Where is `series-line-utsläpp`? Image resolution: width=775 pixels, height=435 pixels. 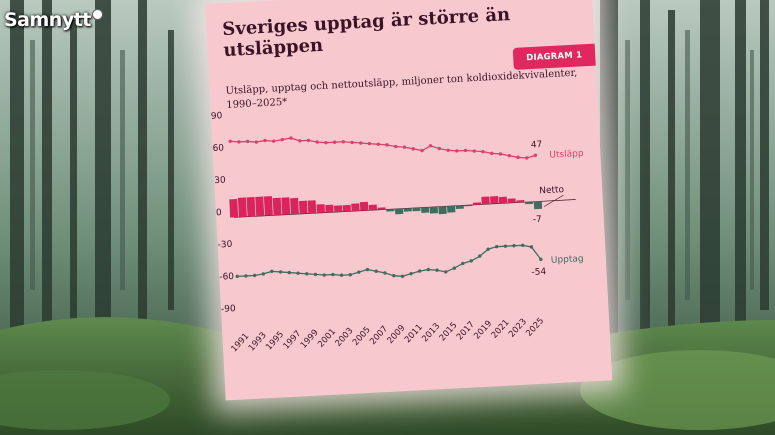 series-line-utsläpp is located at coordinates (383, 148).